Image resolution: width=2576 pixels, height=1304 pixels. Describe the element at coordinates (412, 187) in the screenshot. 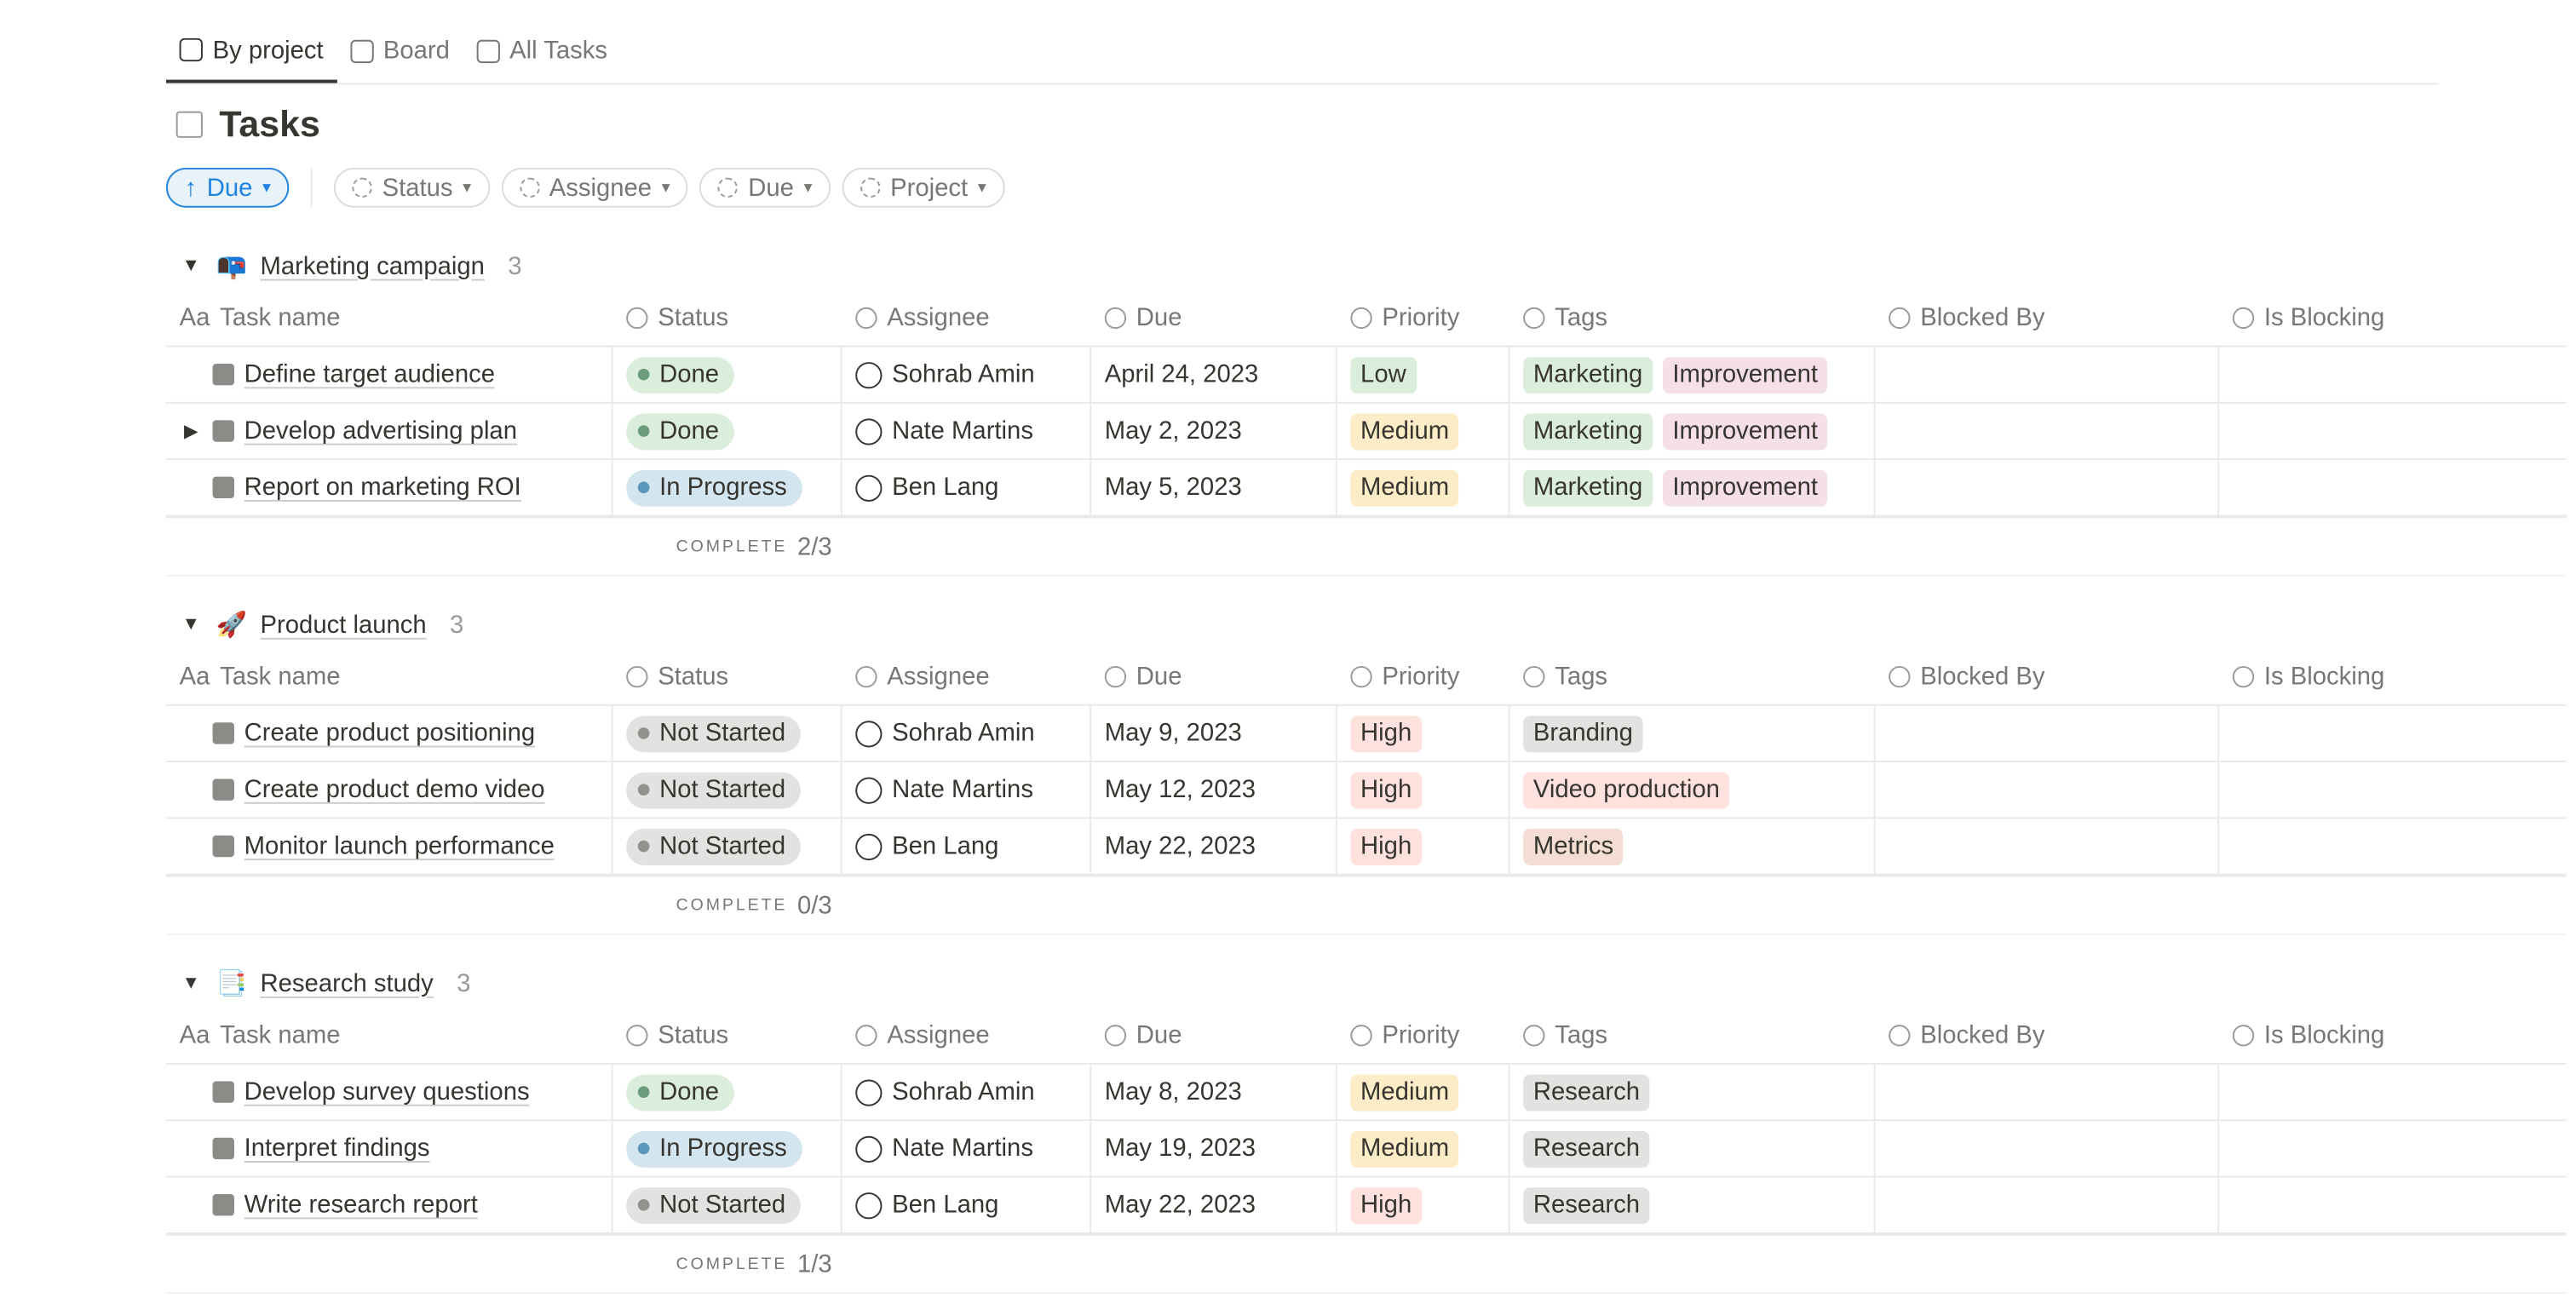

I see `filter-pill: Status ▾` at that location.